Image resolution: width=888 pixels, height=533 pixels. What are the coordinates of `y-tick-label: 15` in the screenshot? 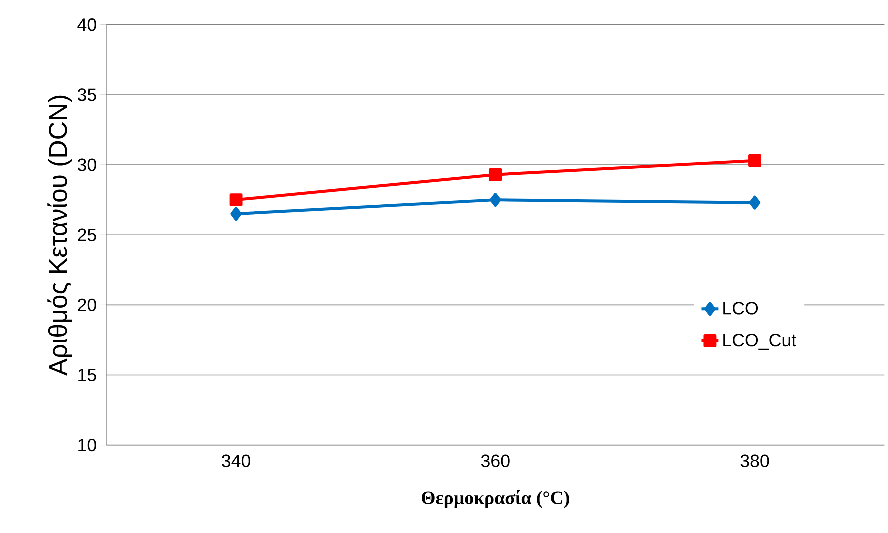 It's located at (87, 375).